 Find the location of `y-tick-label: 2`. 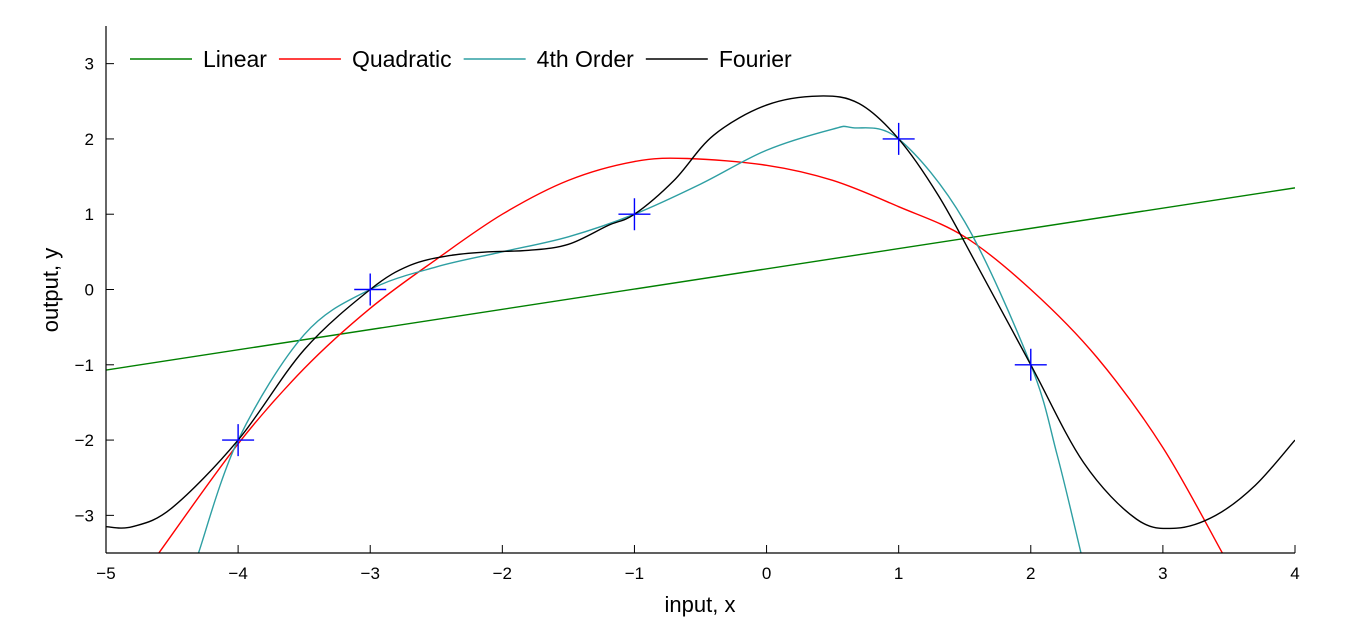

y-tick-label: 2 is located at coordinates (89, 139).